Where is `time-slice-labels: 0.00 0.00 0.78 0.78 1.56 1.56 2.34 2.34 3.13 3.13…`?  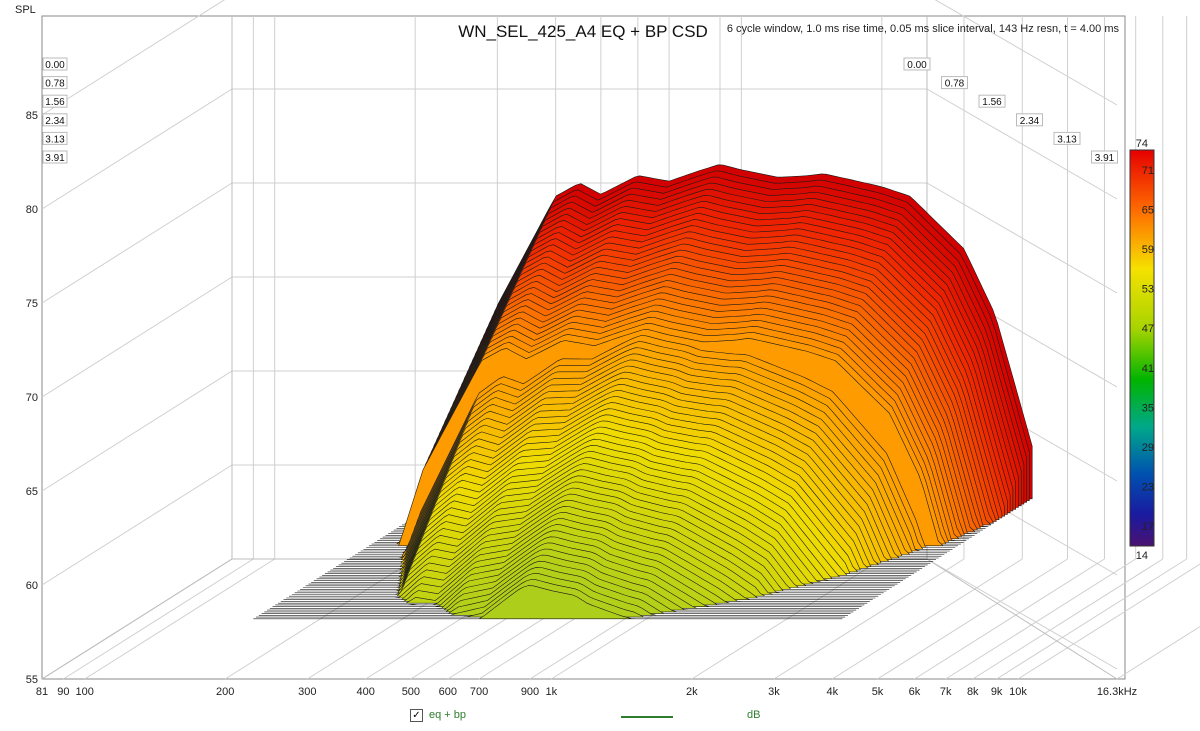 time-slice-labels: 0.00 0.00 0.78 0.78 1.56 1.56 2.34 2.34 3.13 3.13… is located at coordinates (580, 110).